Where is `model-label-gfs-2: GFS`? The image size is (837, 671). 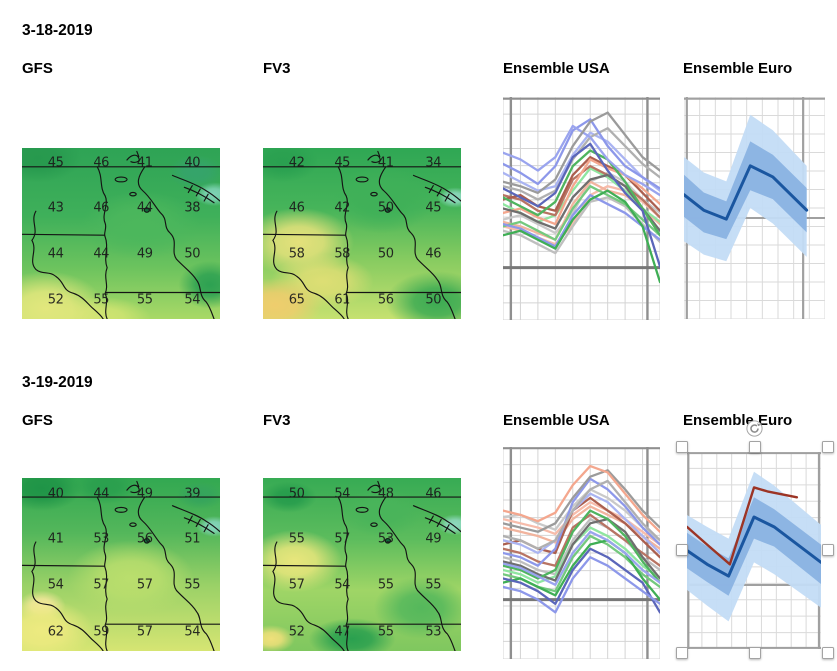 model-label-gfs-2: GFS is located at coordinates (37, 420).